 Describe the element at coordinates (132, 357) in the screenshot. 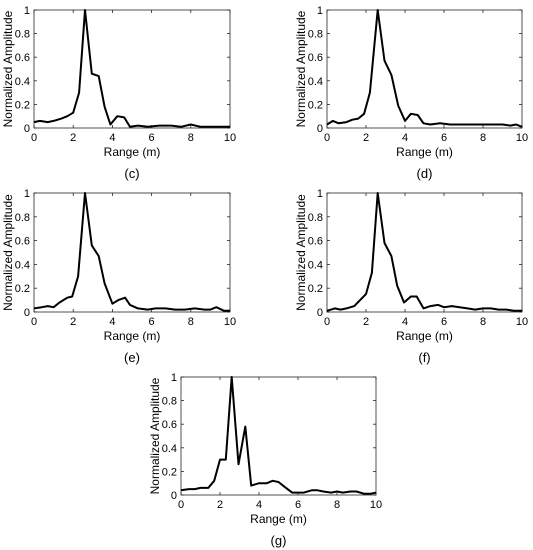

I see `panel-label: (e)` at that location.